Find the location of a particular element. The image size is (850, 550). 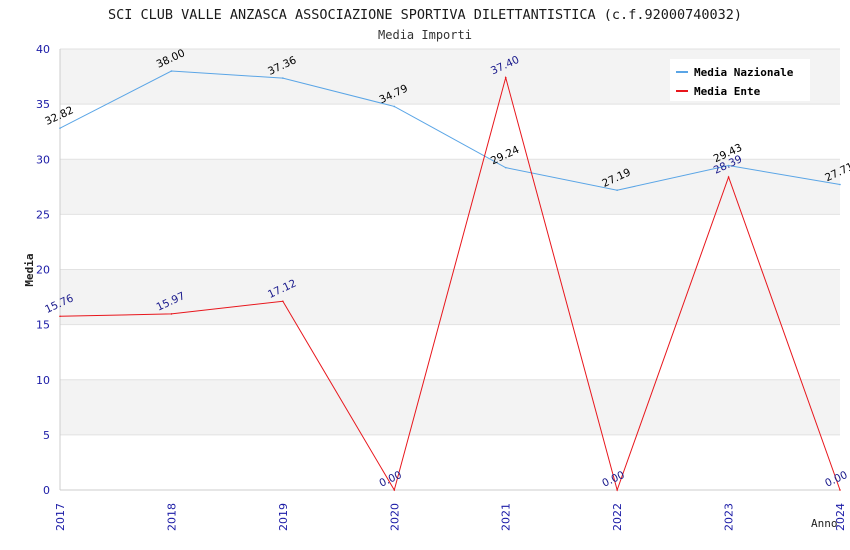

y-tick-label: 10 is located at coordinates (43, 380).